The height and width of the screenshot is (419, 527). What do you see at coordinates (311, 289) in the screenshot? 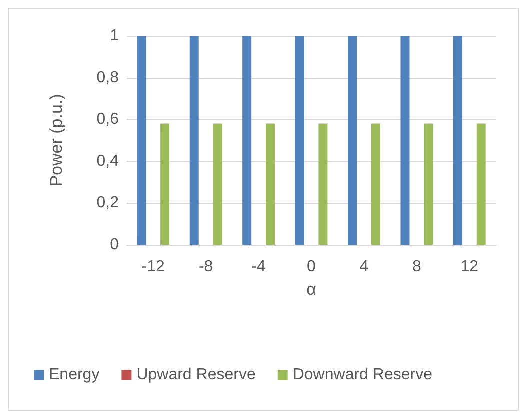
I see `x-axis-title: α` at bounding box center [311, 289].